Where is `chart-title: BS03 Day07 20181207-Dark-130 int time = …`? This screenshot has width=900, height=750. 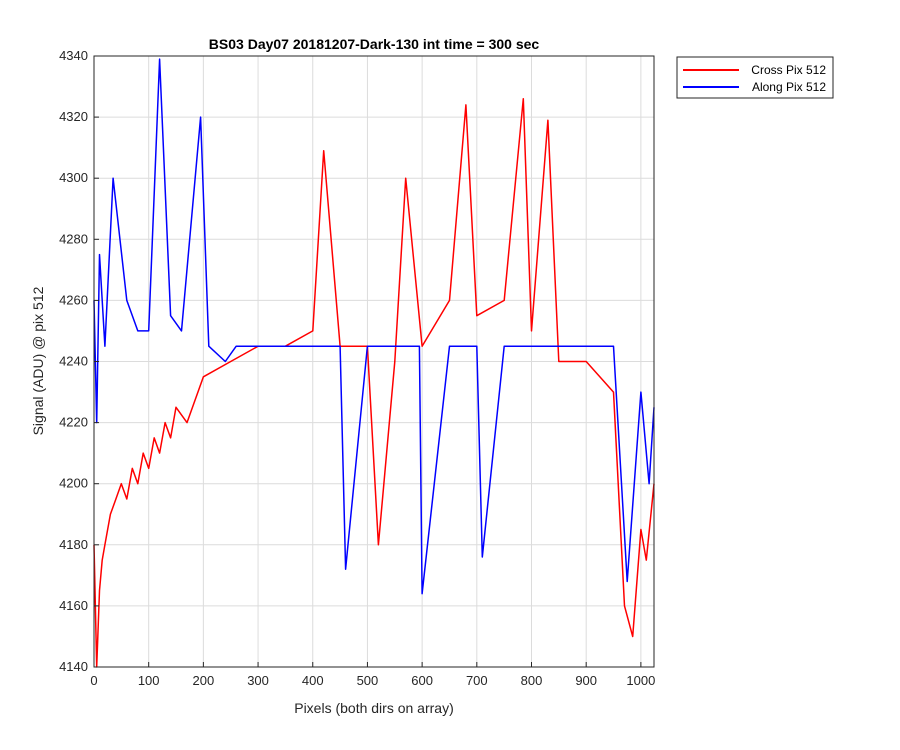 chart-title: BS03 Day07 20181207-Dark-130 int time = … is located at coordinates (374, 44).